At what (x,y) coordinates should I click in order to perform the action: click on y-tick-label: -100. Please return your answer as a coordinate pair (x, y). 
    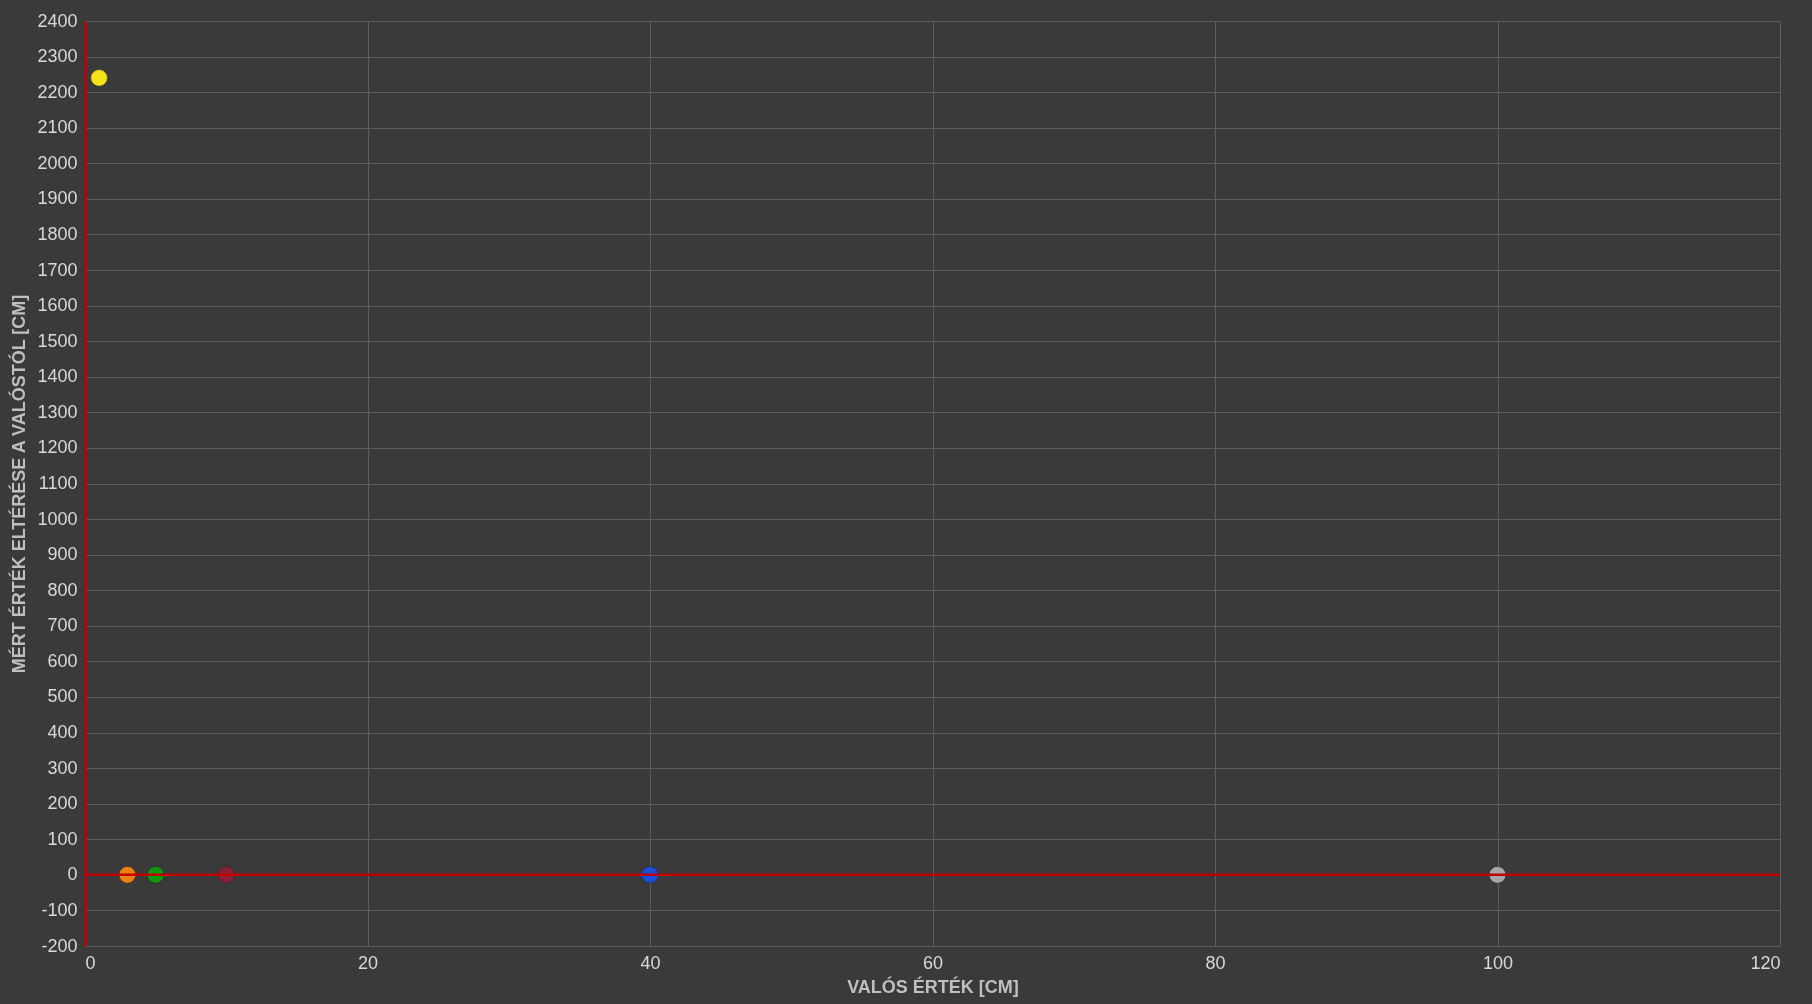
    Looking at the image, I should click on (59, 909).